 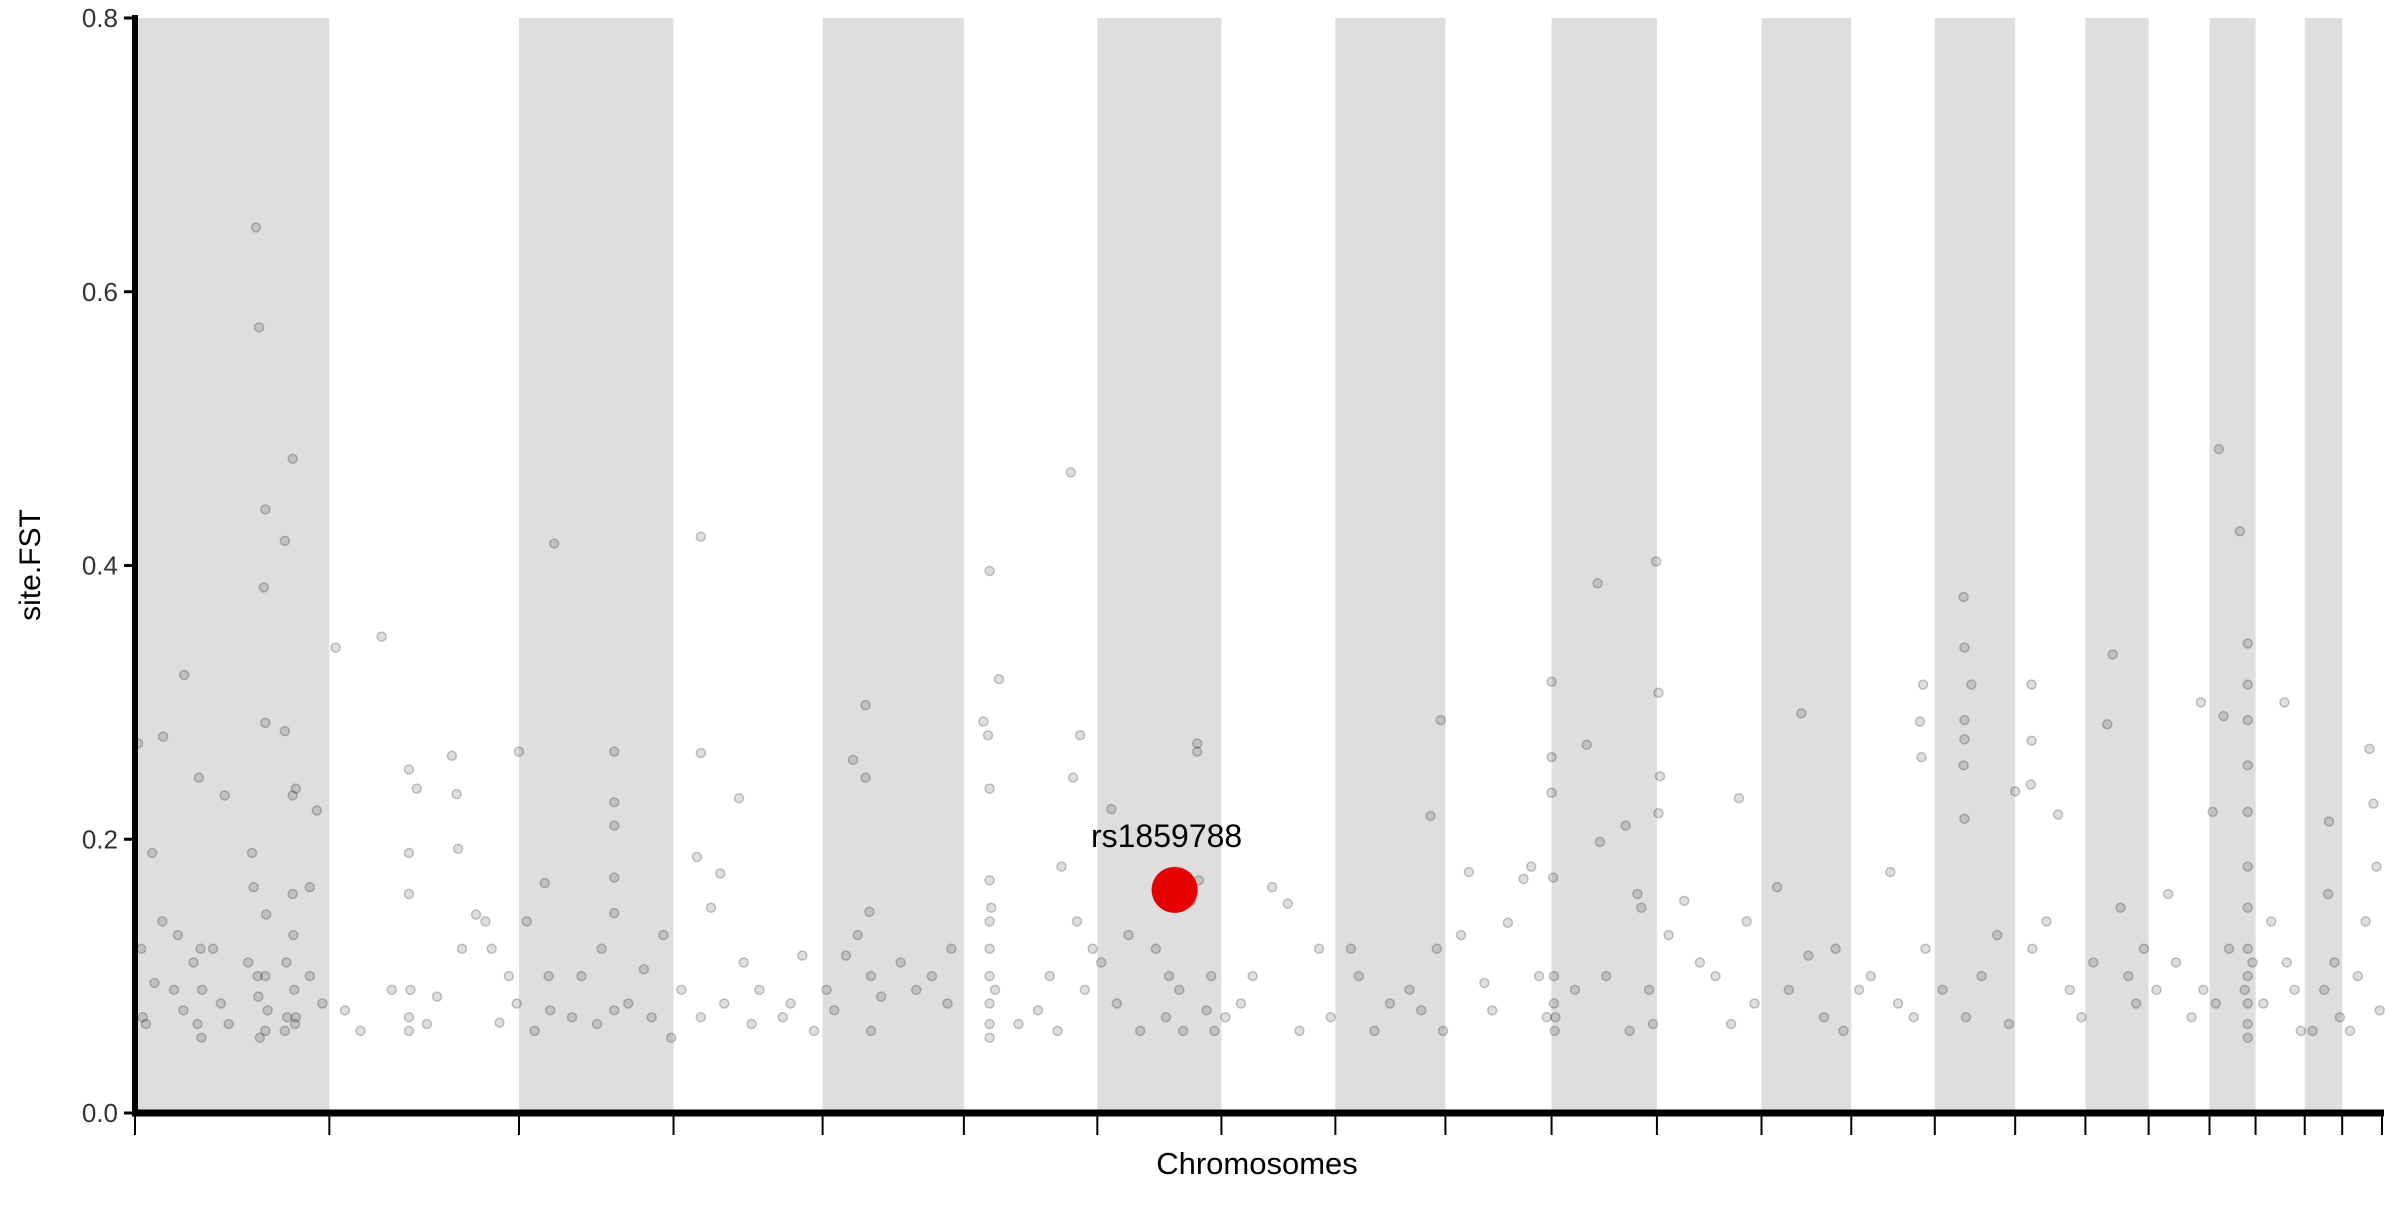 What do you see at coordinates (108, 565) in the screenshot?
I see `y-ticks: 0.0 0.2 0.4 0.6 0.8` at bounding box center [108, 565].